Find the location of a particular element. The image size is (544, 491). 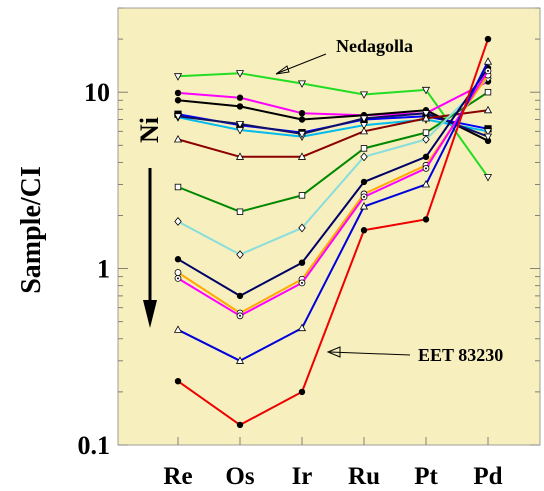

annotation-eet83230-arrowhead is located at coordinates (333, 352).